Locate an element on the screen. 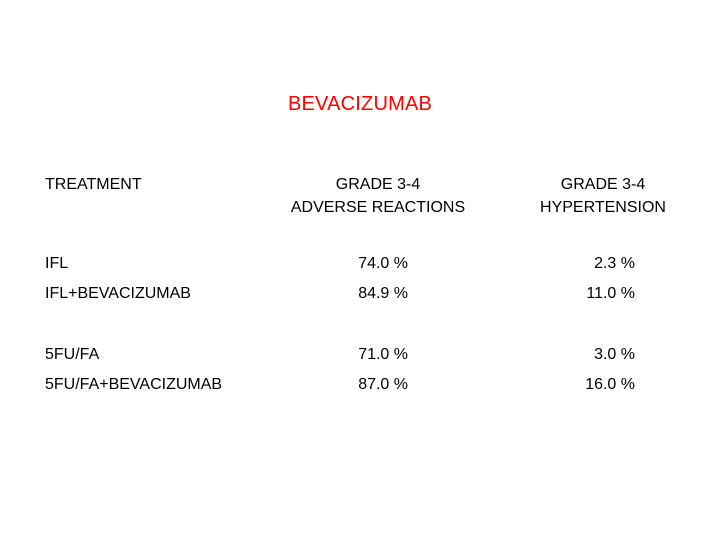  table-row: 5FU/FA 71.0 % 3.0 % is located at coordinates (360, 354).